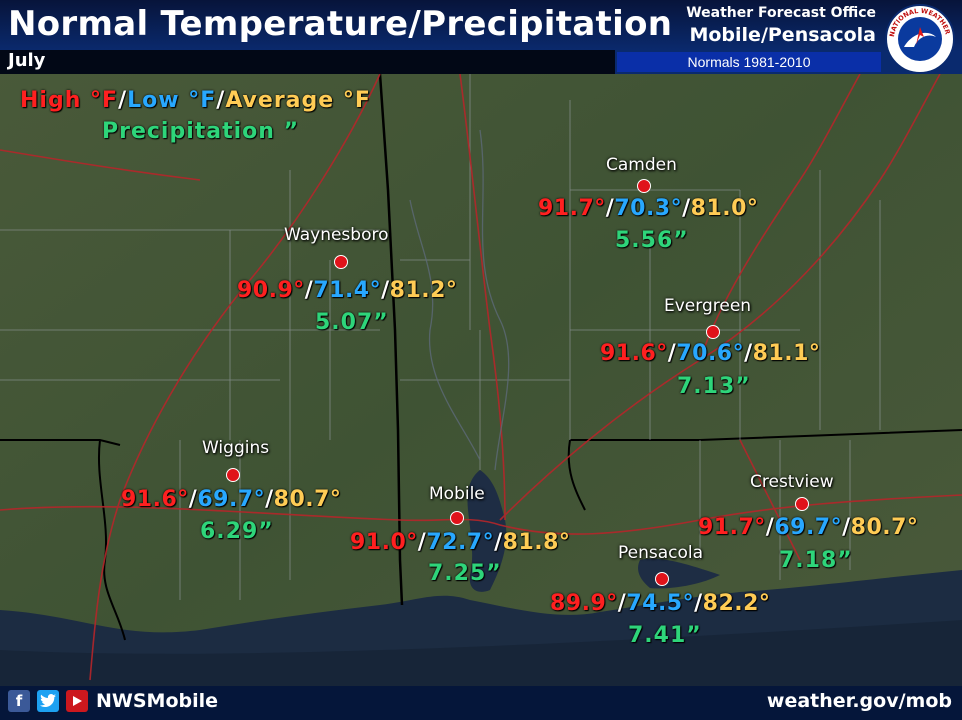 The height and width of the screenshot is (720, 962). What do you see at coordinates (481, 703) in the screenshot?
I see `footer-bar` at bounding box center [481, 703].